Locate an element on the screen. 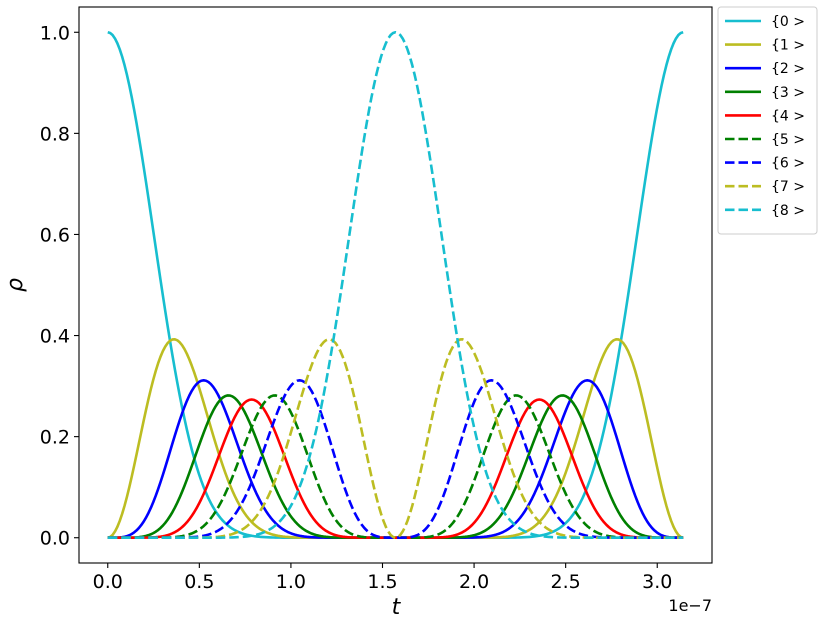  x-tick-label: 1.5 is located at coordinates (382, 582).